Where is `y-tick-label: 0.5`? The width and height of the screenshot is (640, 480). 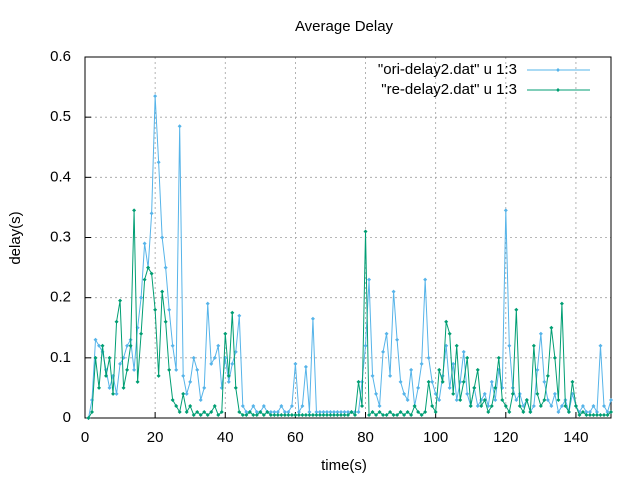 y-tick-label: 0.5 is located at coordinates (60, 116).